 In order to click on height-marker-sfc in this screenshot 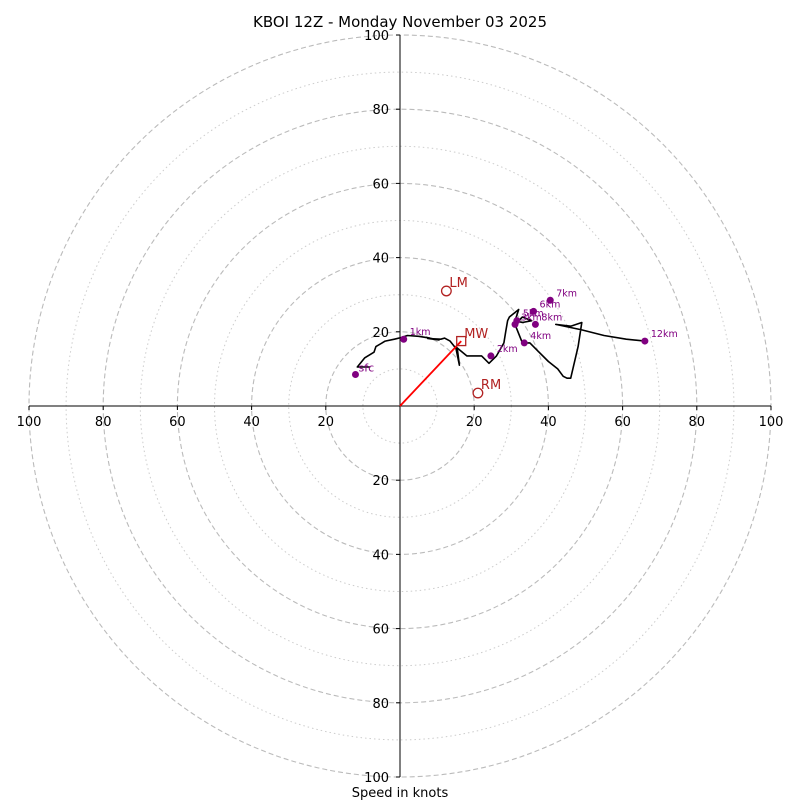, I will do `click(355, 374)`.